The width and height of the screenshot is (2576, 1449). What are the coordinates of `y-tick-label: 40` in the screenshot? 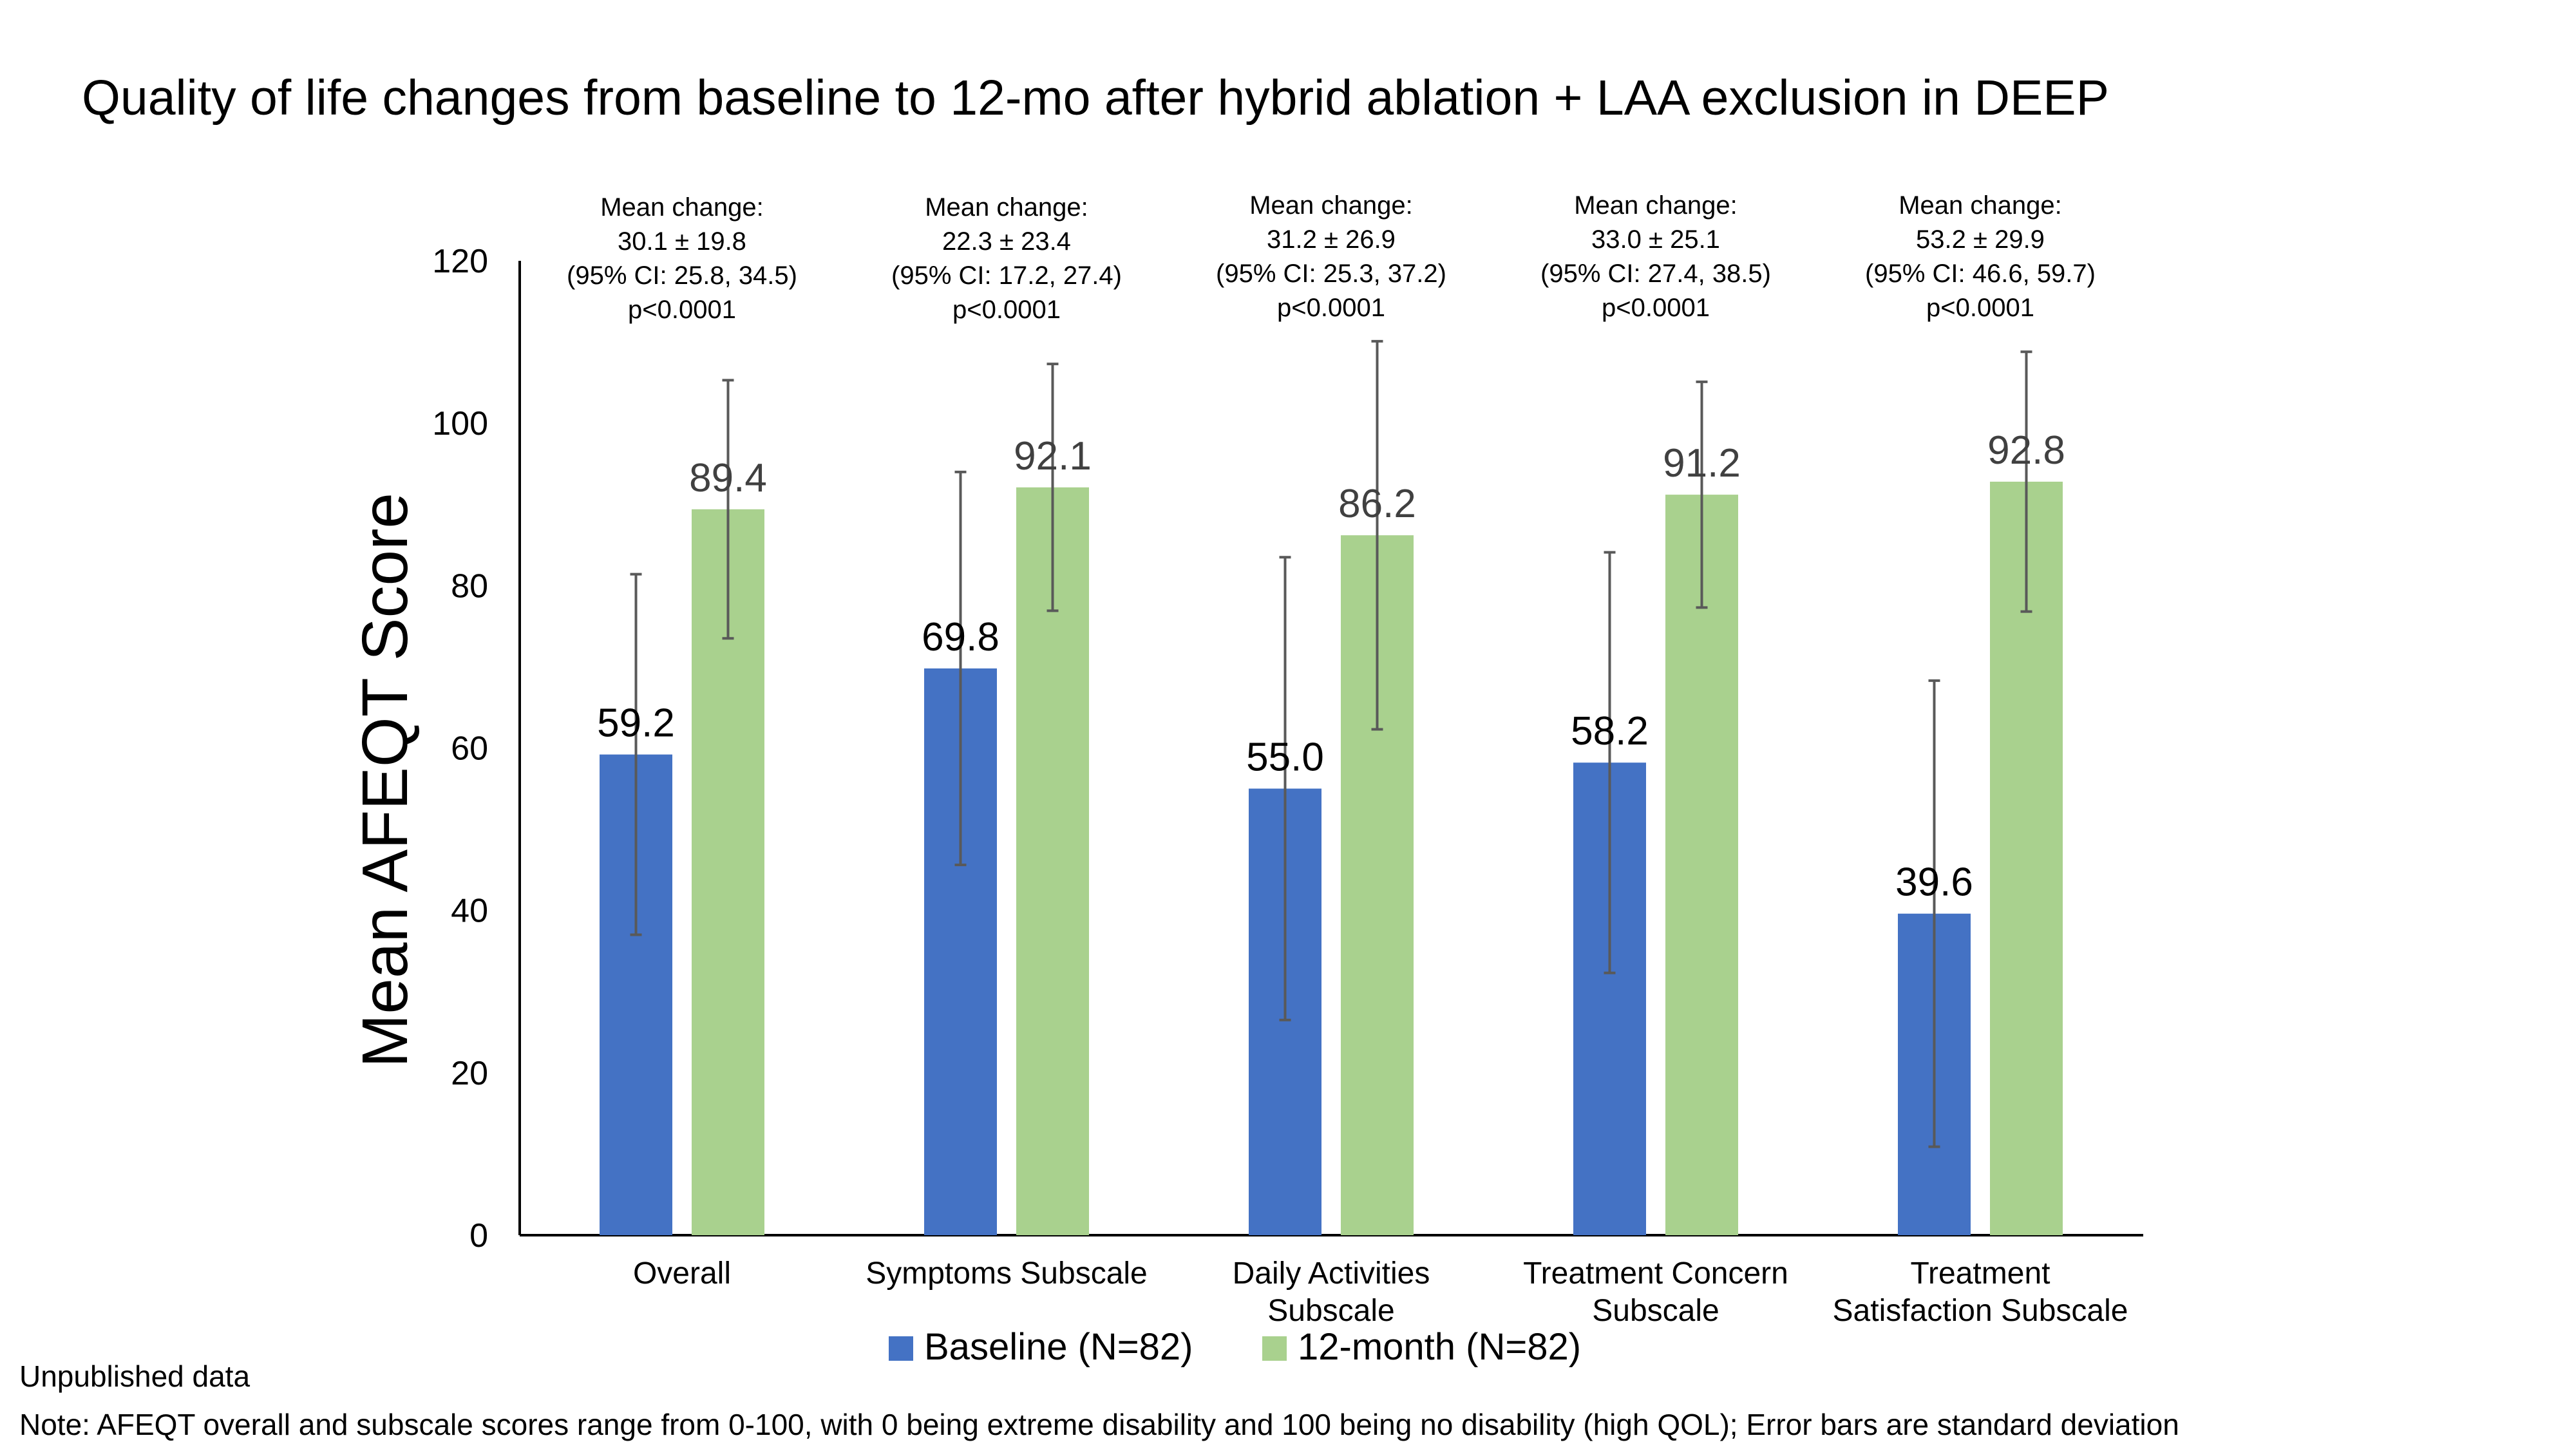 It's located at (469, 911).